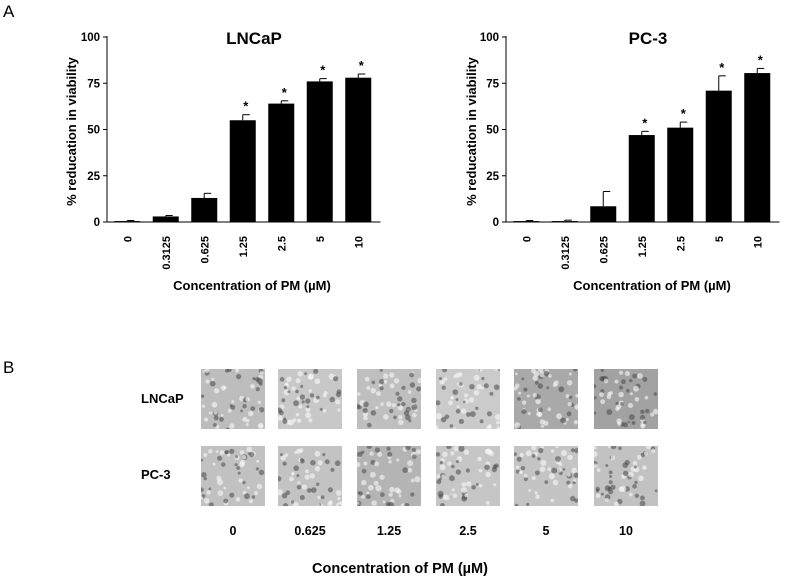 The image size is (800, 580). I want to click on micrograph-column-label: 0, so click(233, 531).